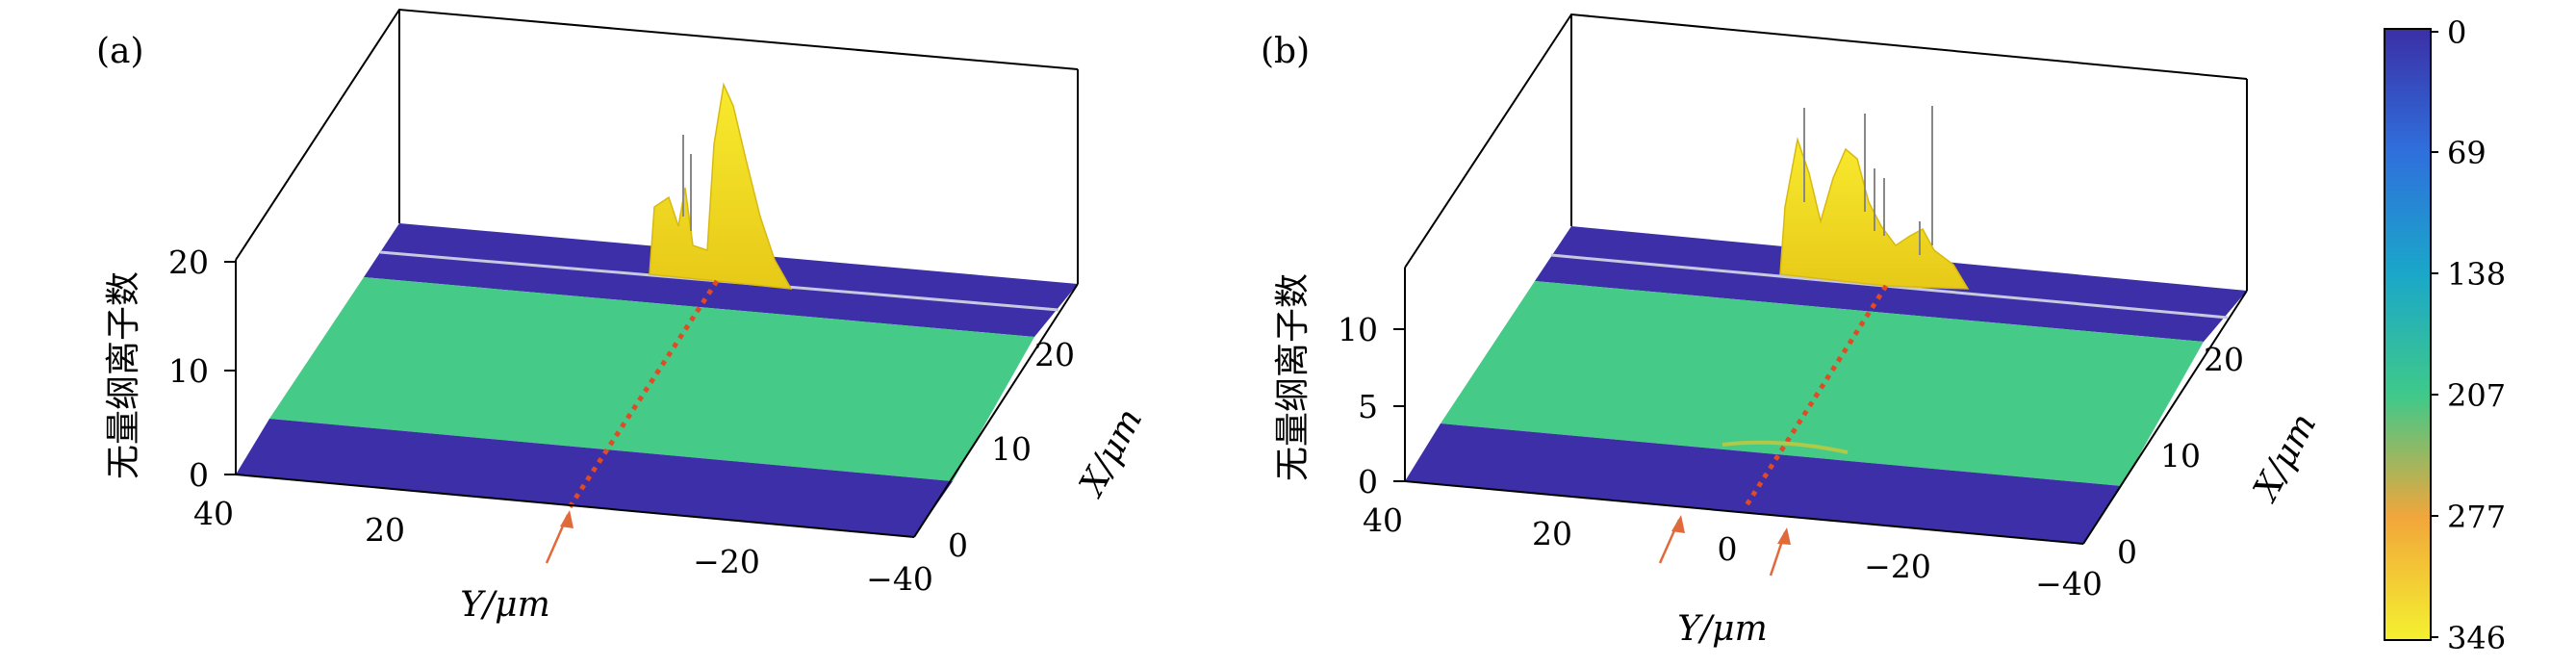 This screenshot has width=2576, height=667. What do you see at coordinates (1054, 355) in the screenshot?
I see `x-tick-a-2: 20` at bounding box center [1054, 355].